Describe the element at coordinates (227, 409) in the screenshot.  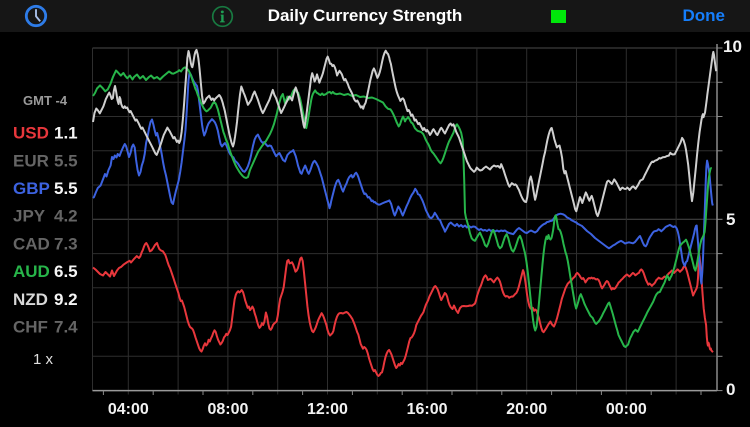
I see `svg-text: 08:00` at that location.